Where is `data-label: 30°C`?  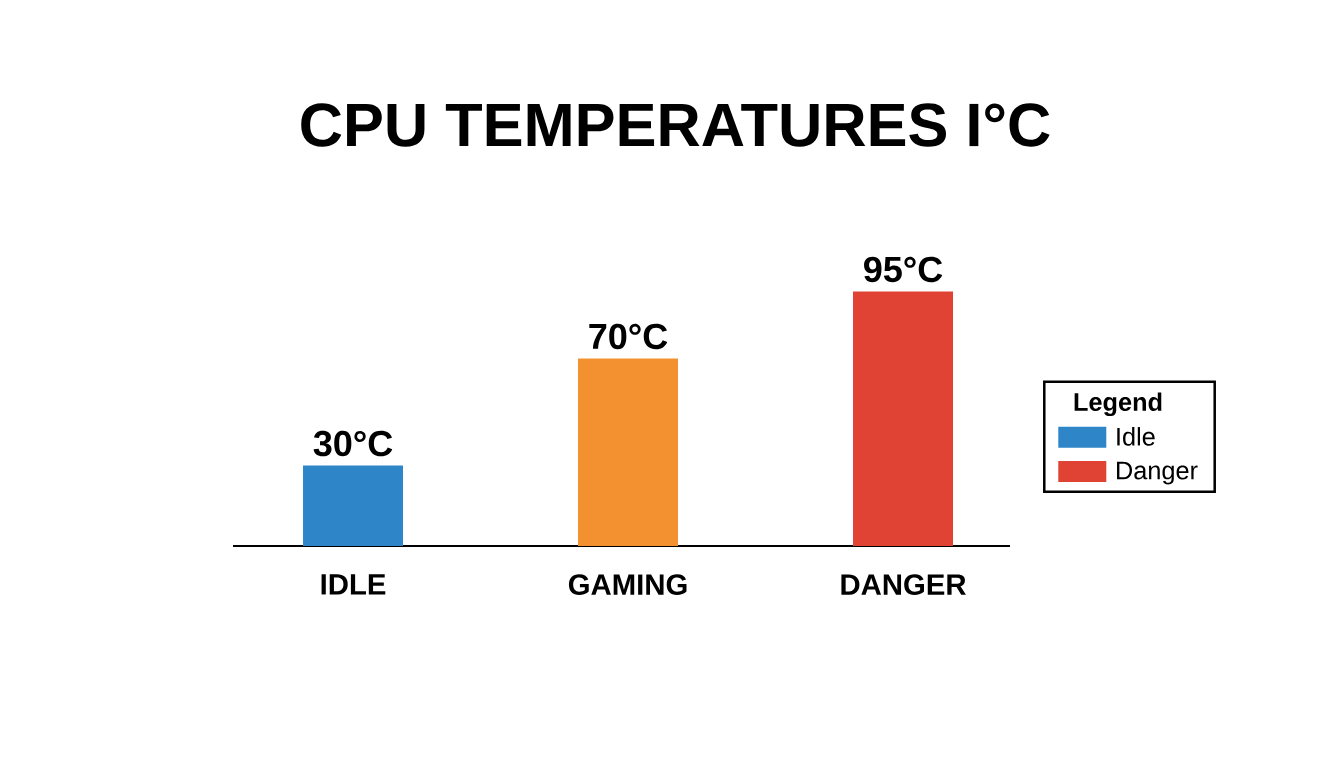 data-label: 30°C is located at coordinates (353, 443).